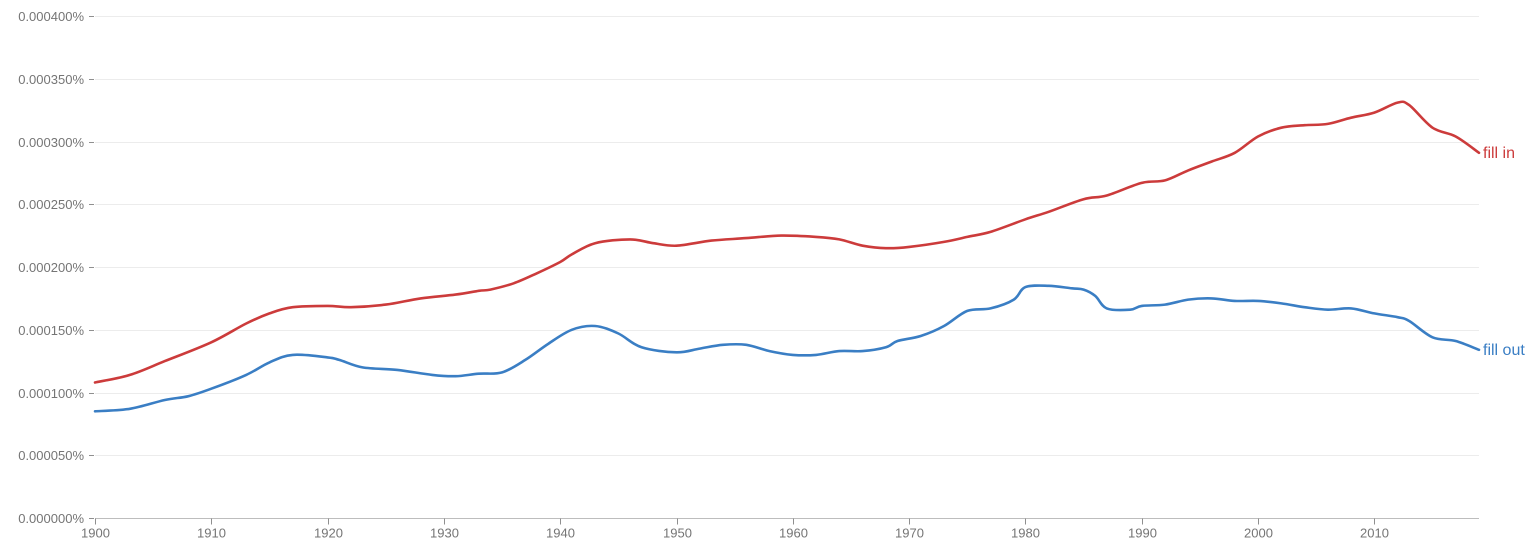 The image size is (1536, 544). I want to click on y-tick-label: 0.000250%, so click(51, 204).